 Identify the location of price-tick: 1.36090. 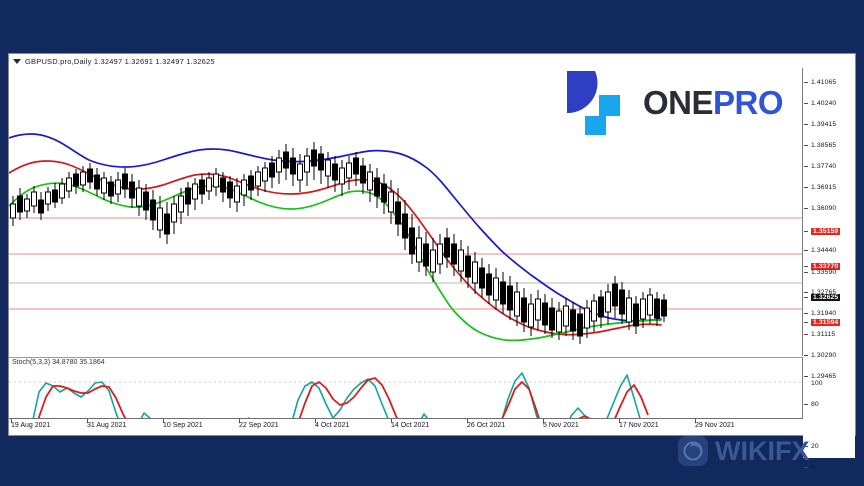
(829, 208).